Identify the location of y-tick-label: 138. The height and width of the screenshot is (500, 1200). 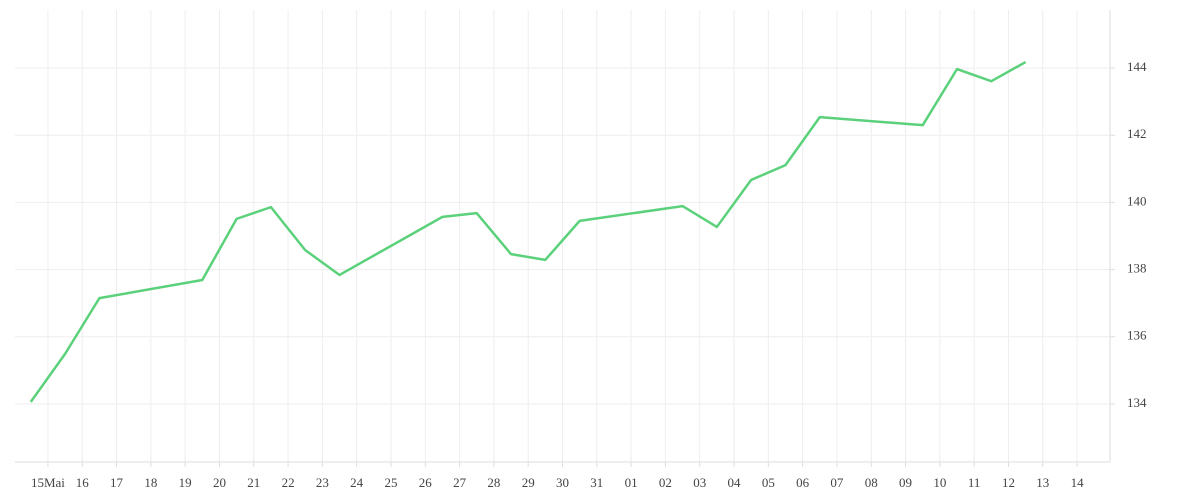
(1137, 268).